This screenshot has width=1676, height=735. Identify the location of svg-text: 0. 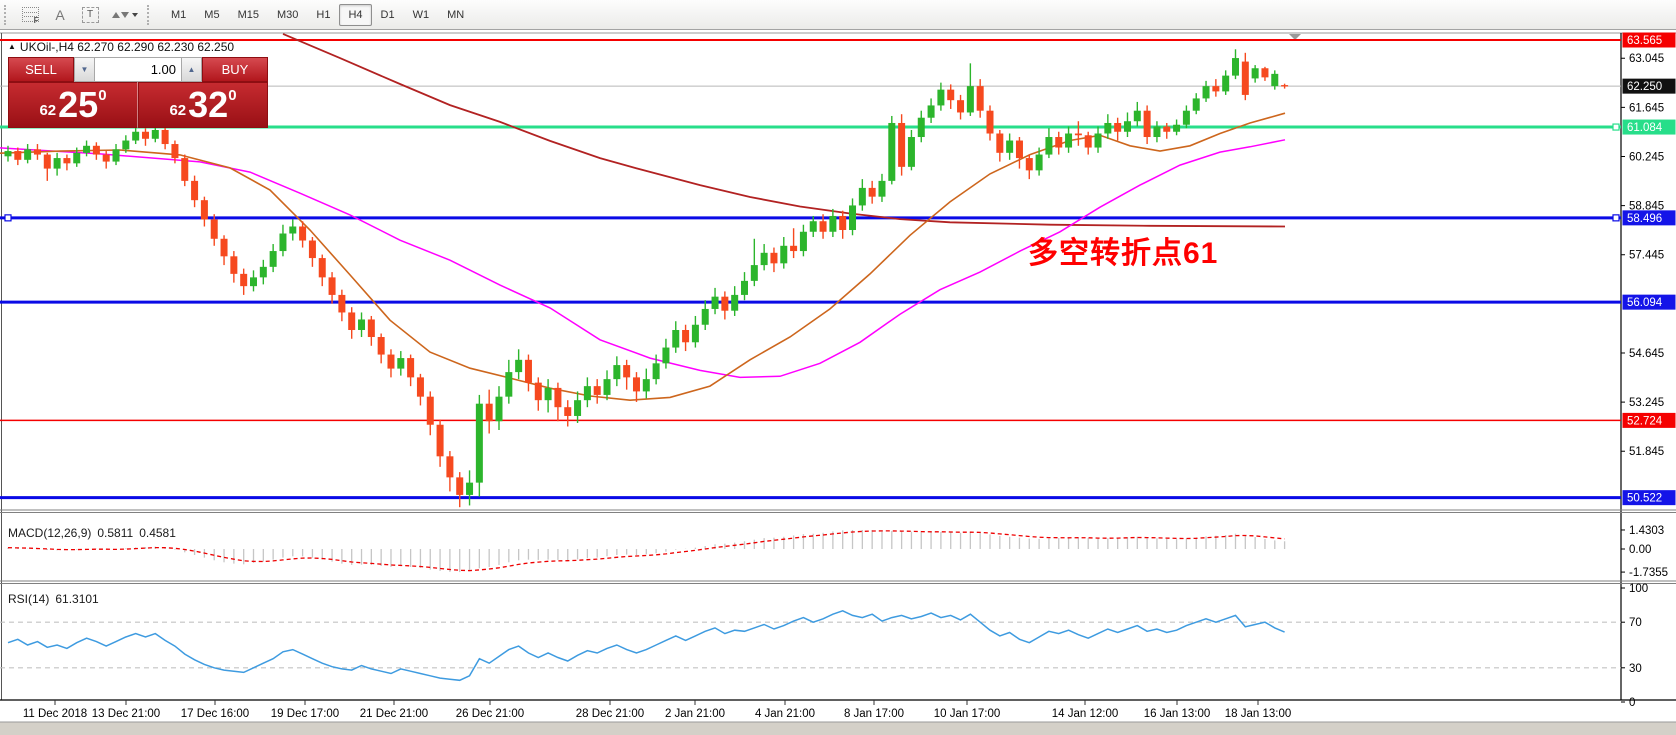
(1632, 703).